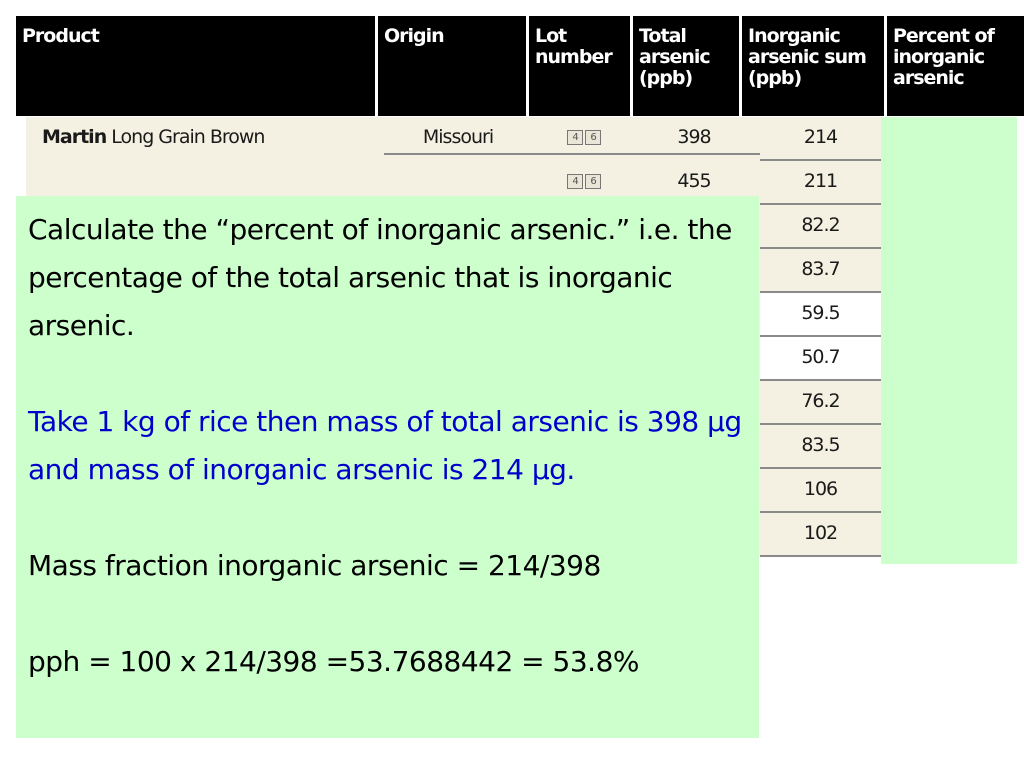 Image resolution: width=1024 pixels, height=768 pixels. What do you see at coordinates (74, 137) in the screenshot?
I see `brand-name: Martin` at bounding box center [74, 137].